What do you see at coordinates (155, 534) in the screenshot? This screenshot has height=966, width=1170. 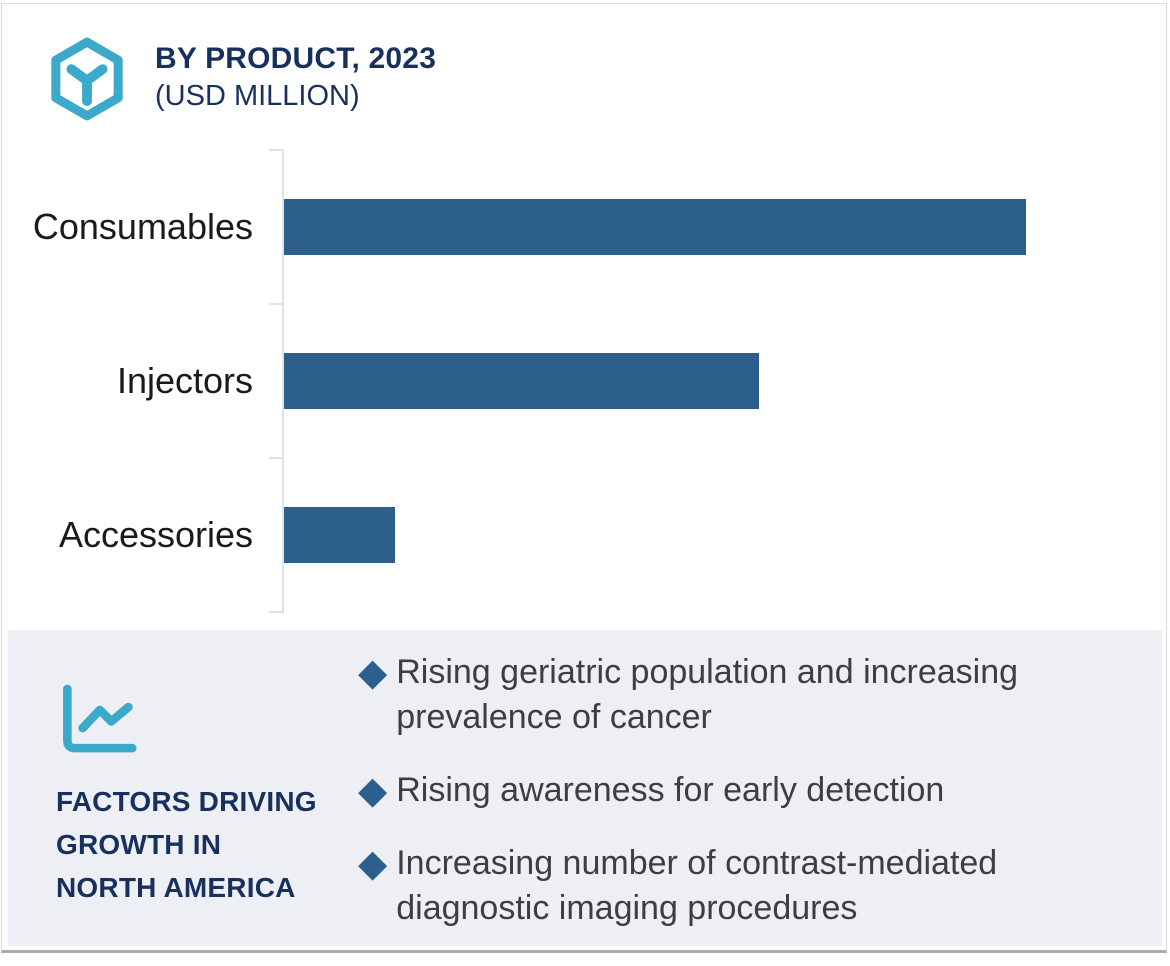 I see `category-label: Accessories` at bounding box center [155, 534].